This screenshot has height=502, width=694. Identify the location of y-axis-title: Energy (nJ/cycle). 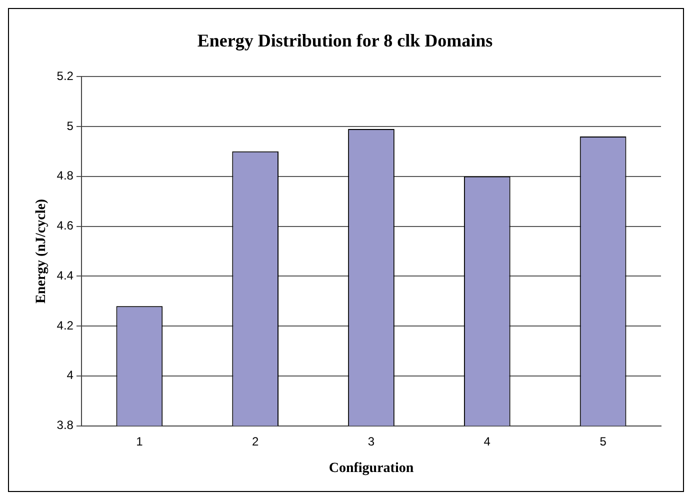
(42, 251).